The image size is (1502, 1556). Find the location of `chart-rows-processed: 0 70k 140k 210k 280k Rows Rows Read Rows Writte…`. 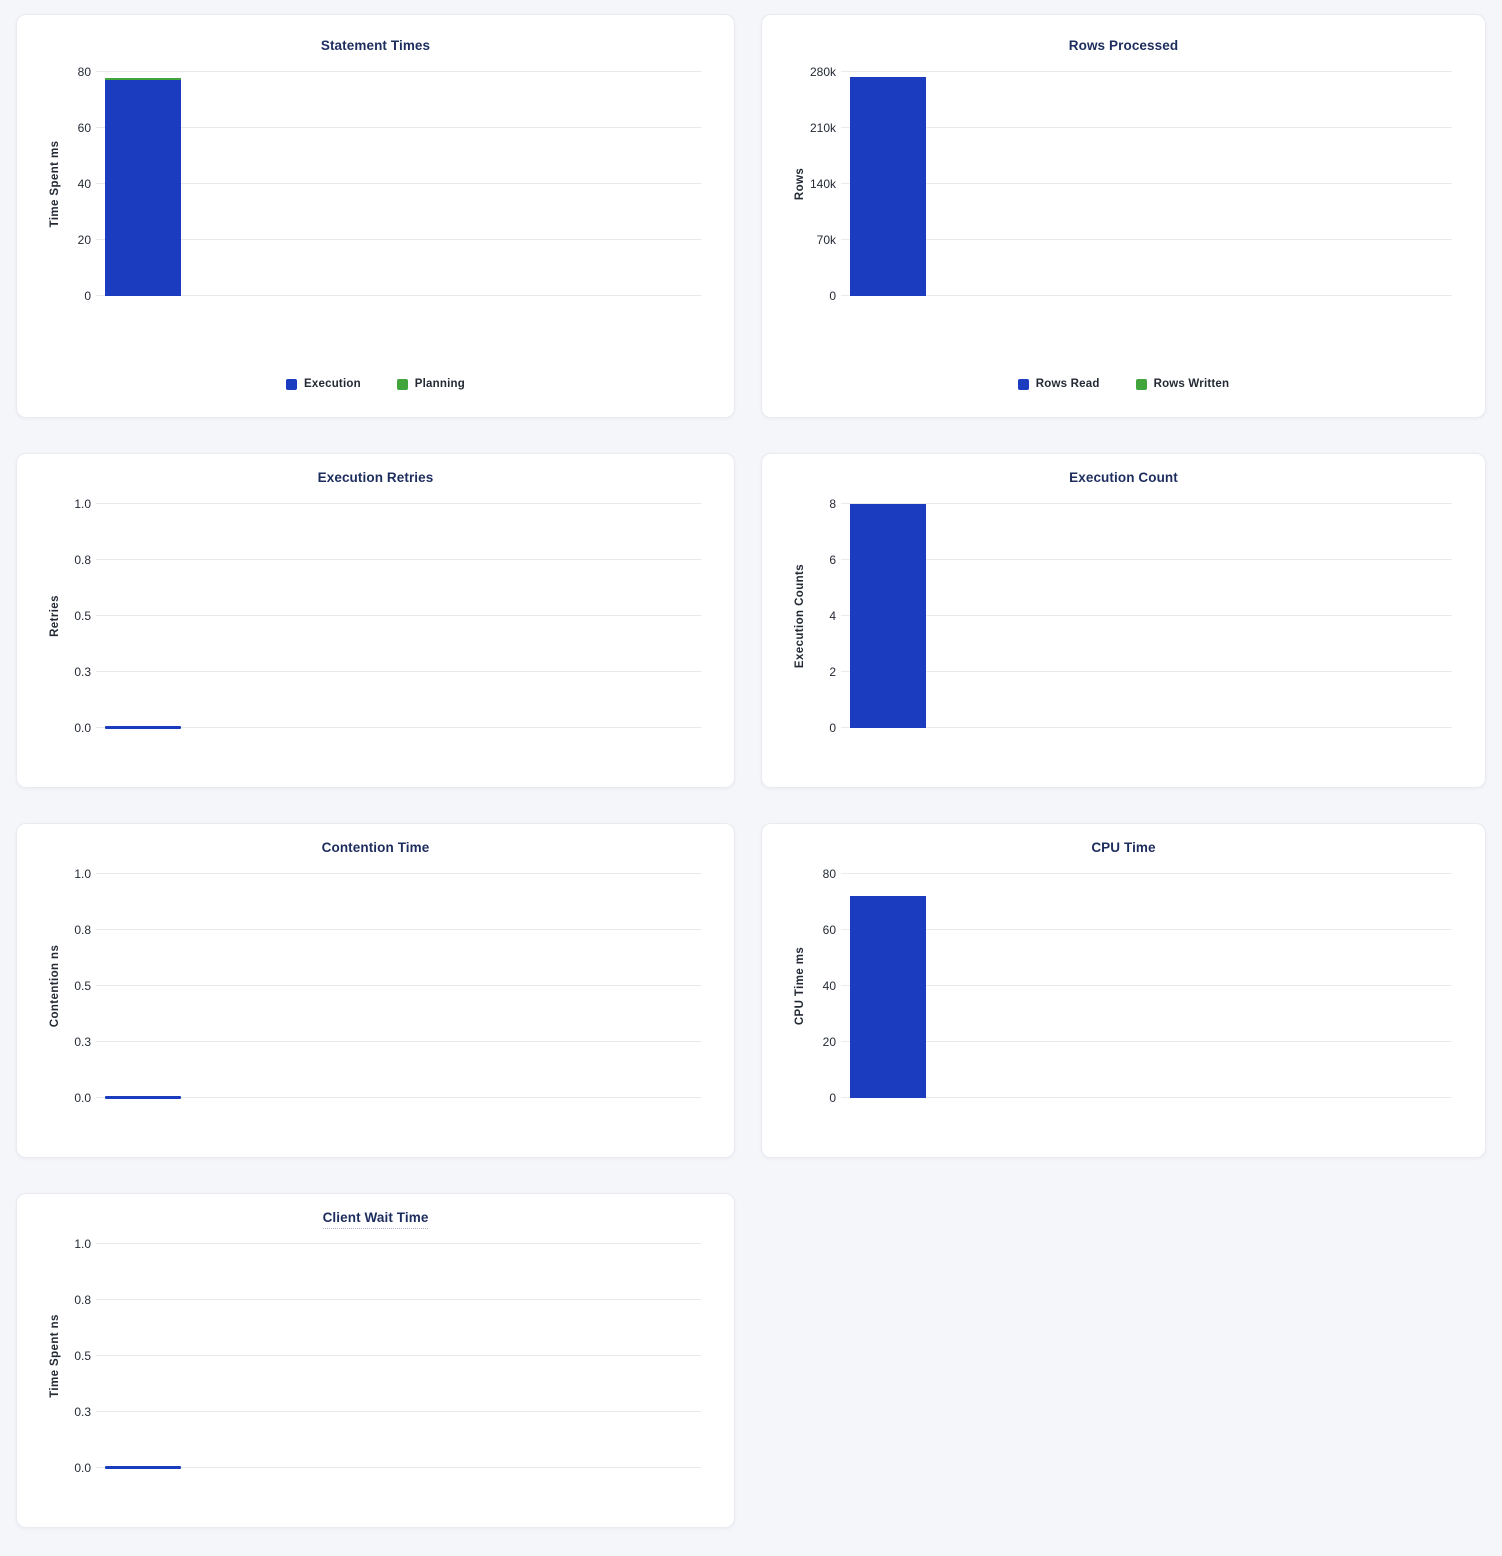

chart-rows-processed: 0 70k 140k 210k 280k Rows Rows Read Rows Writte… is located at coordinates (1123, 216).